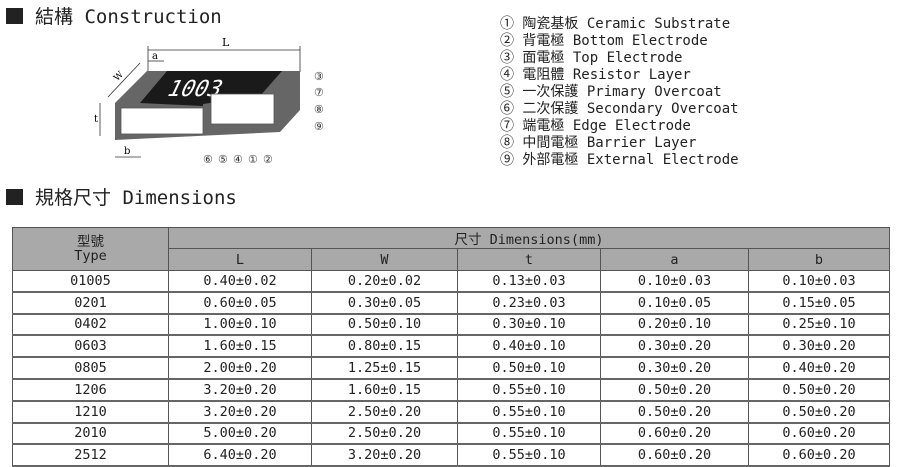 Image resolution: width=900 pixels, height=467 pixels. I want to click on callout-1: ①, so click(253, 159).